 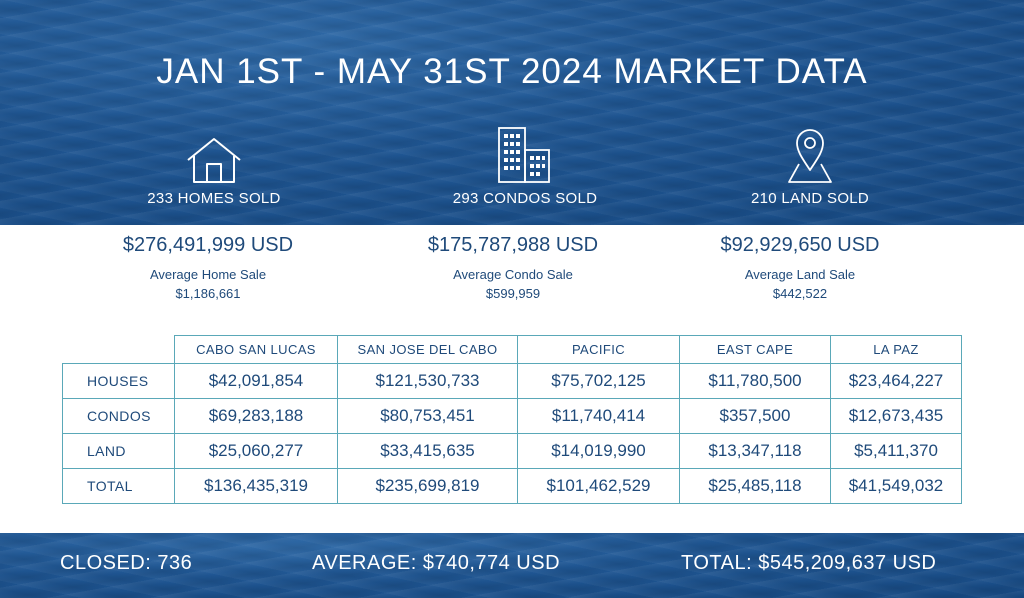 I want to click on table-cell: $69,283,188, so click(x=256, y=416).